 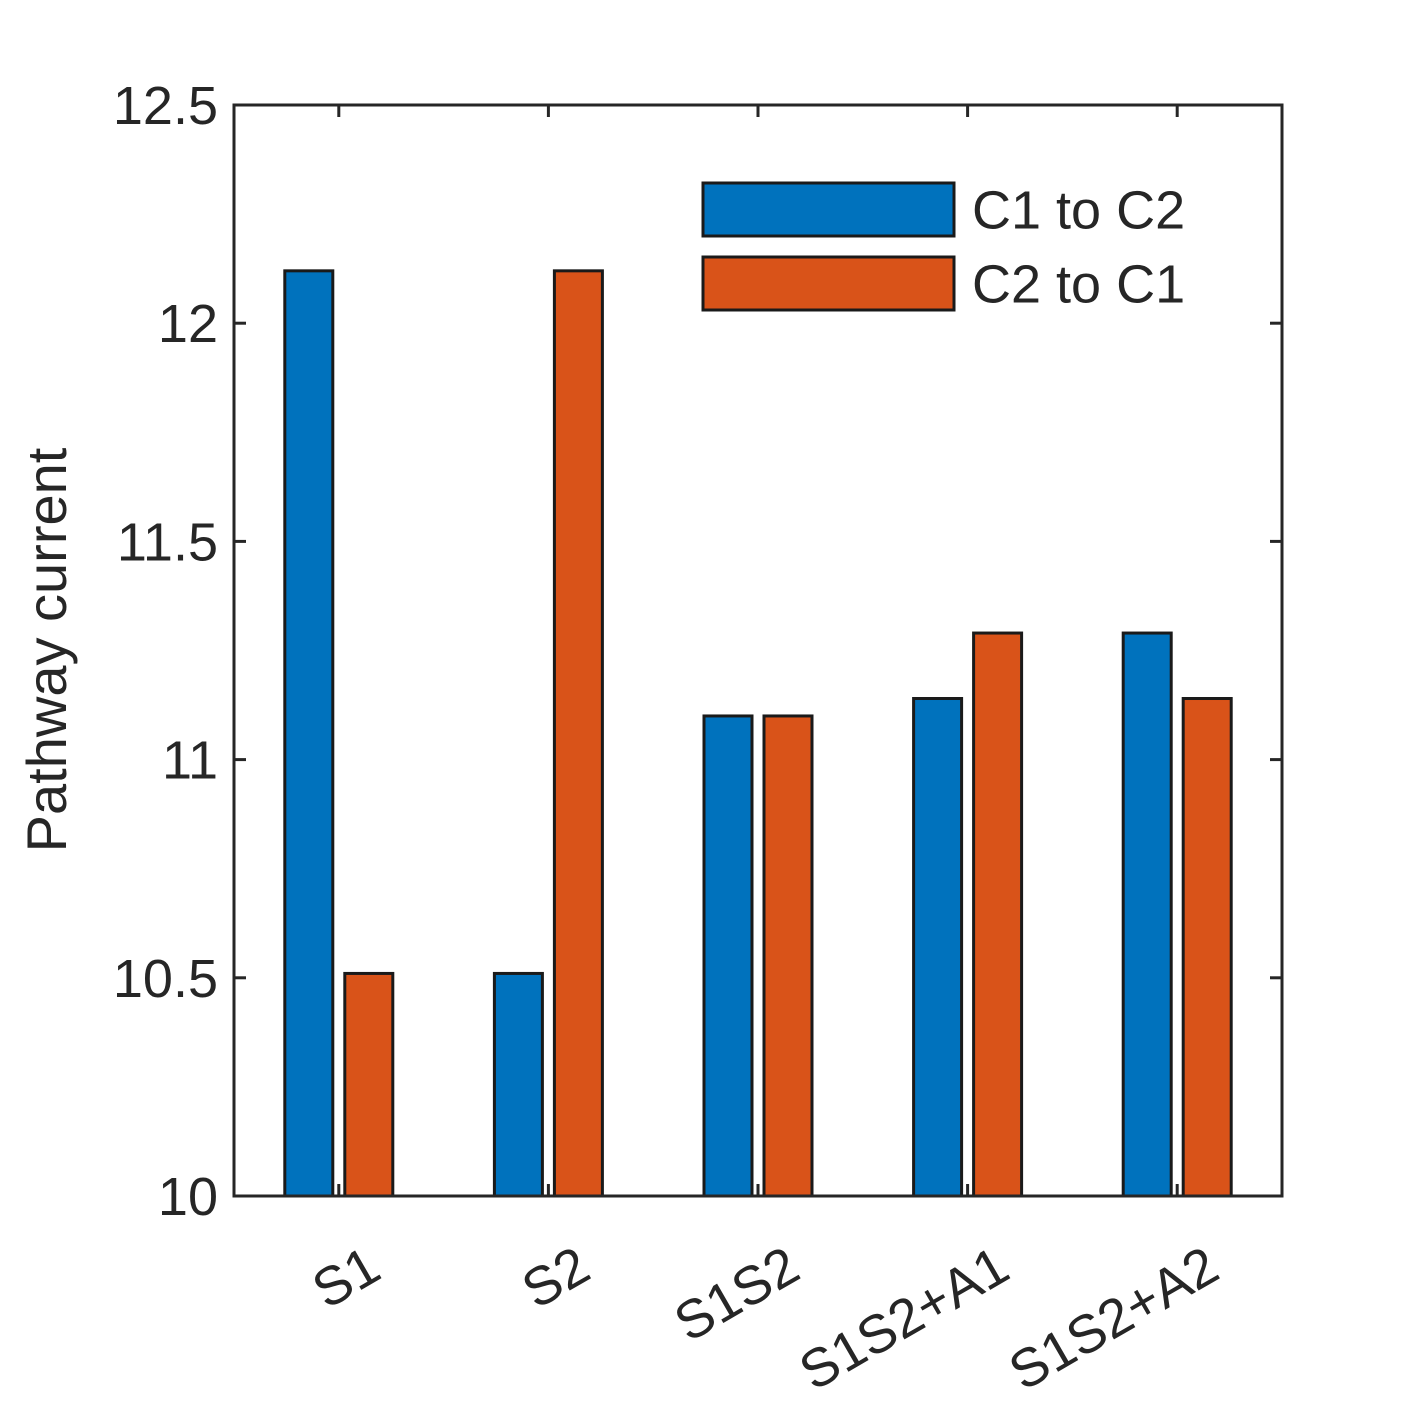 What do you see at coordinates (165, 106) in the screenshot?
I see `y-tick-label: 12.5` at bounding box center [165, 106].